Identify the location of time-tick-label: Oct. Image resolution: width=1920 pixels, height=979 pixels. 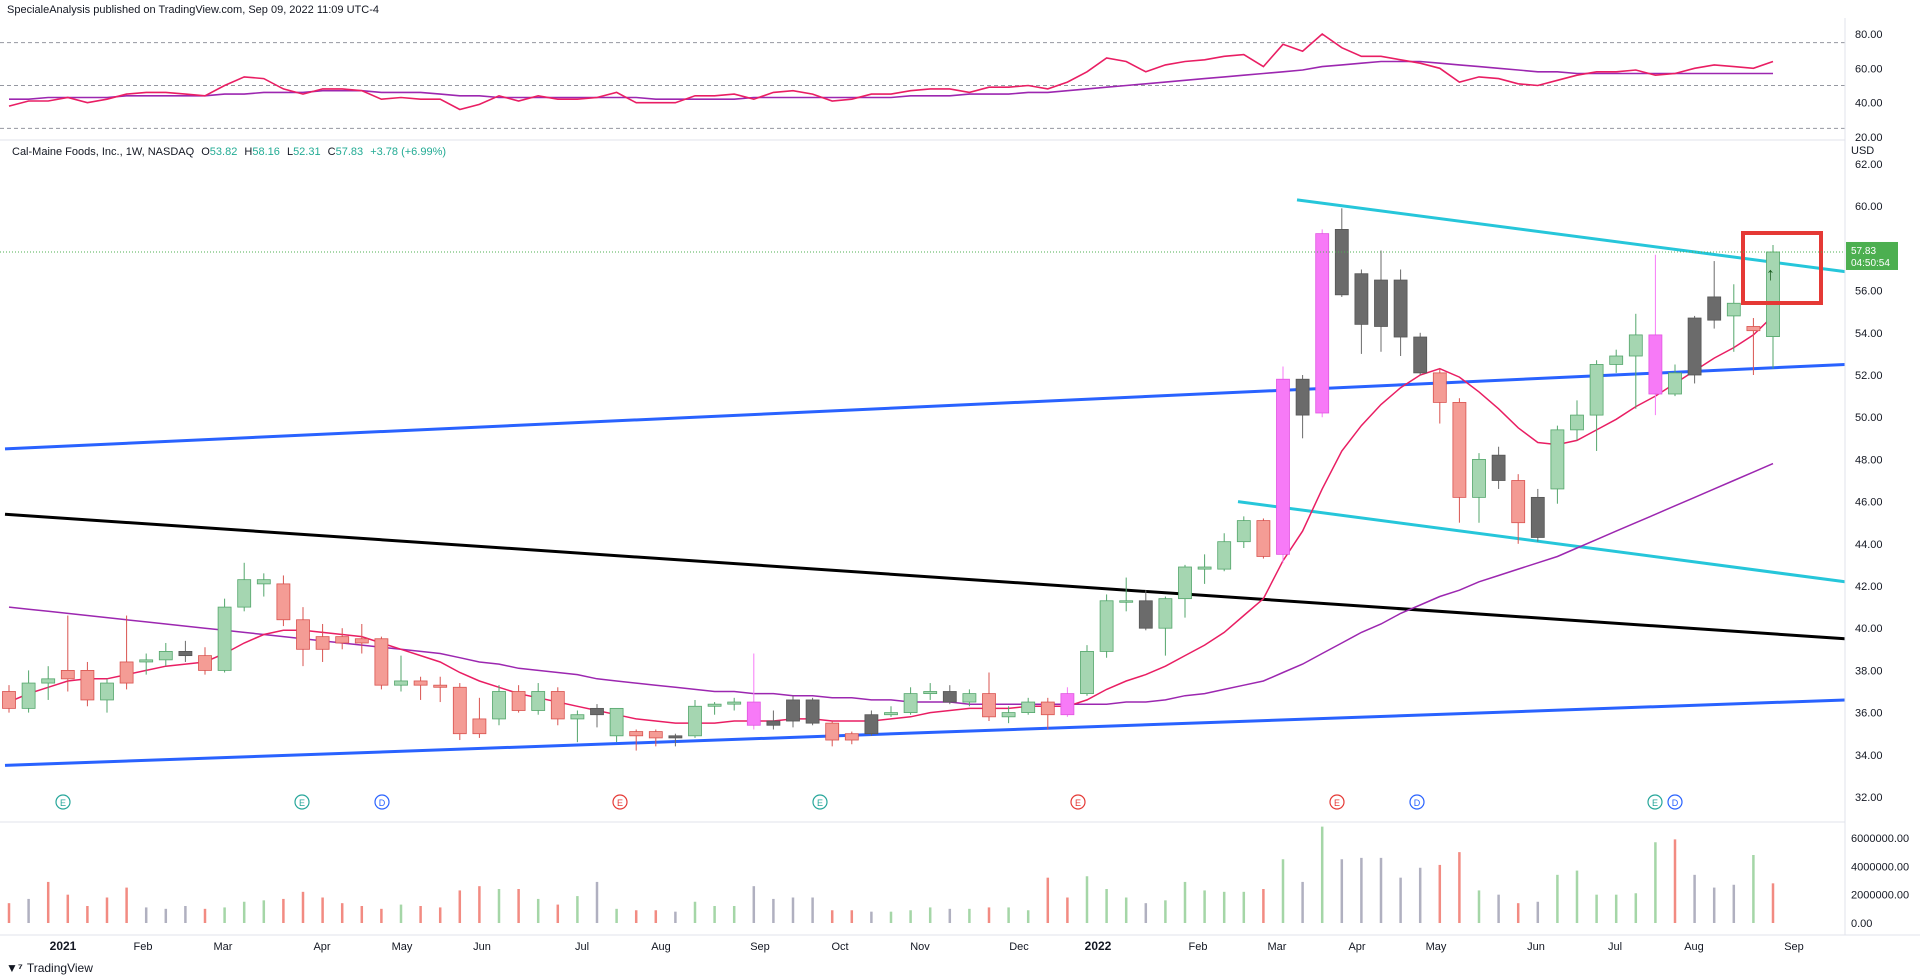
(839, 947).